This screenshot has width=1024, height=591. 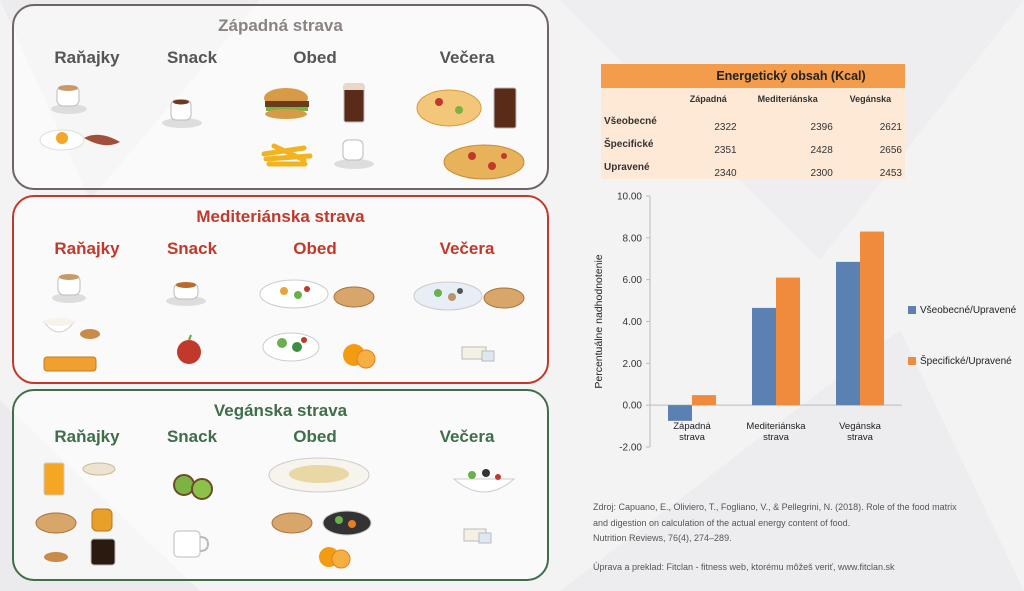 I want to click on legend-label: Špecifické/Upravené, so click(x=966, y=360).